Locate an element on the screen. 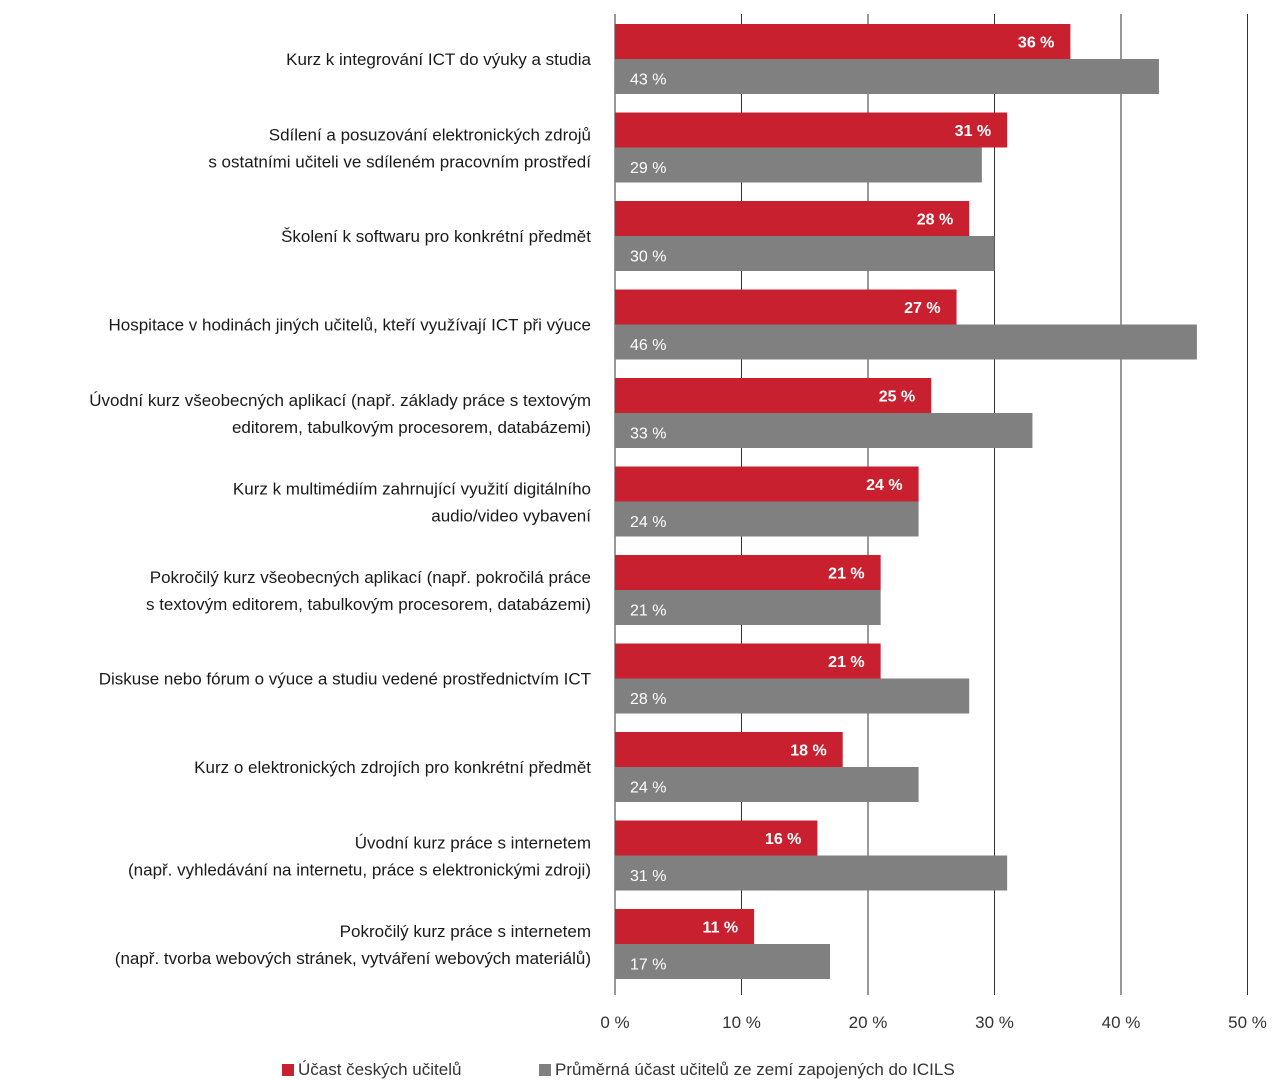 This screenshot has height=1080, width=1274. x-tick-label: 40 % is located at coordinates (1121, 1022).